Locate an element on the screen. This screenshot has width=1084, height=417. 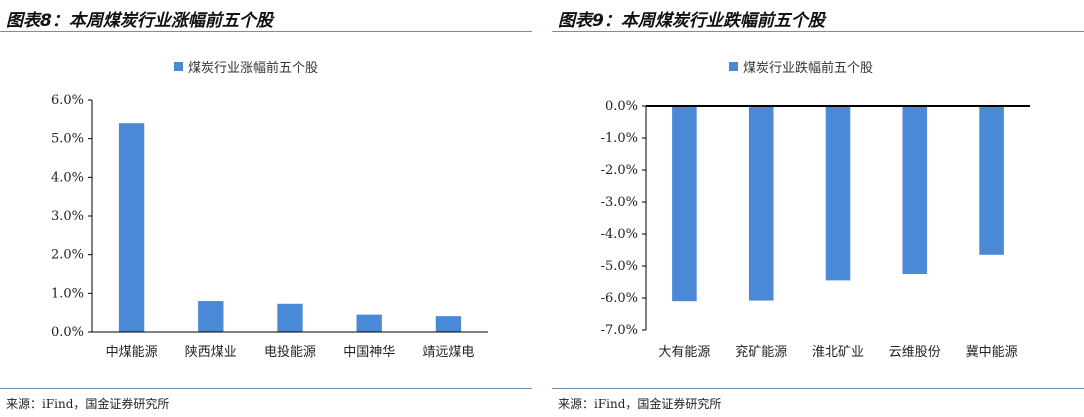
x-category-label: 电投能源 is located at coordinates (290, 352).